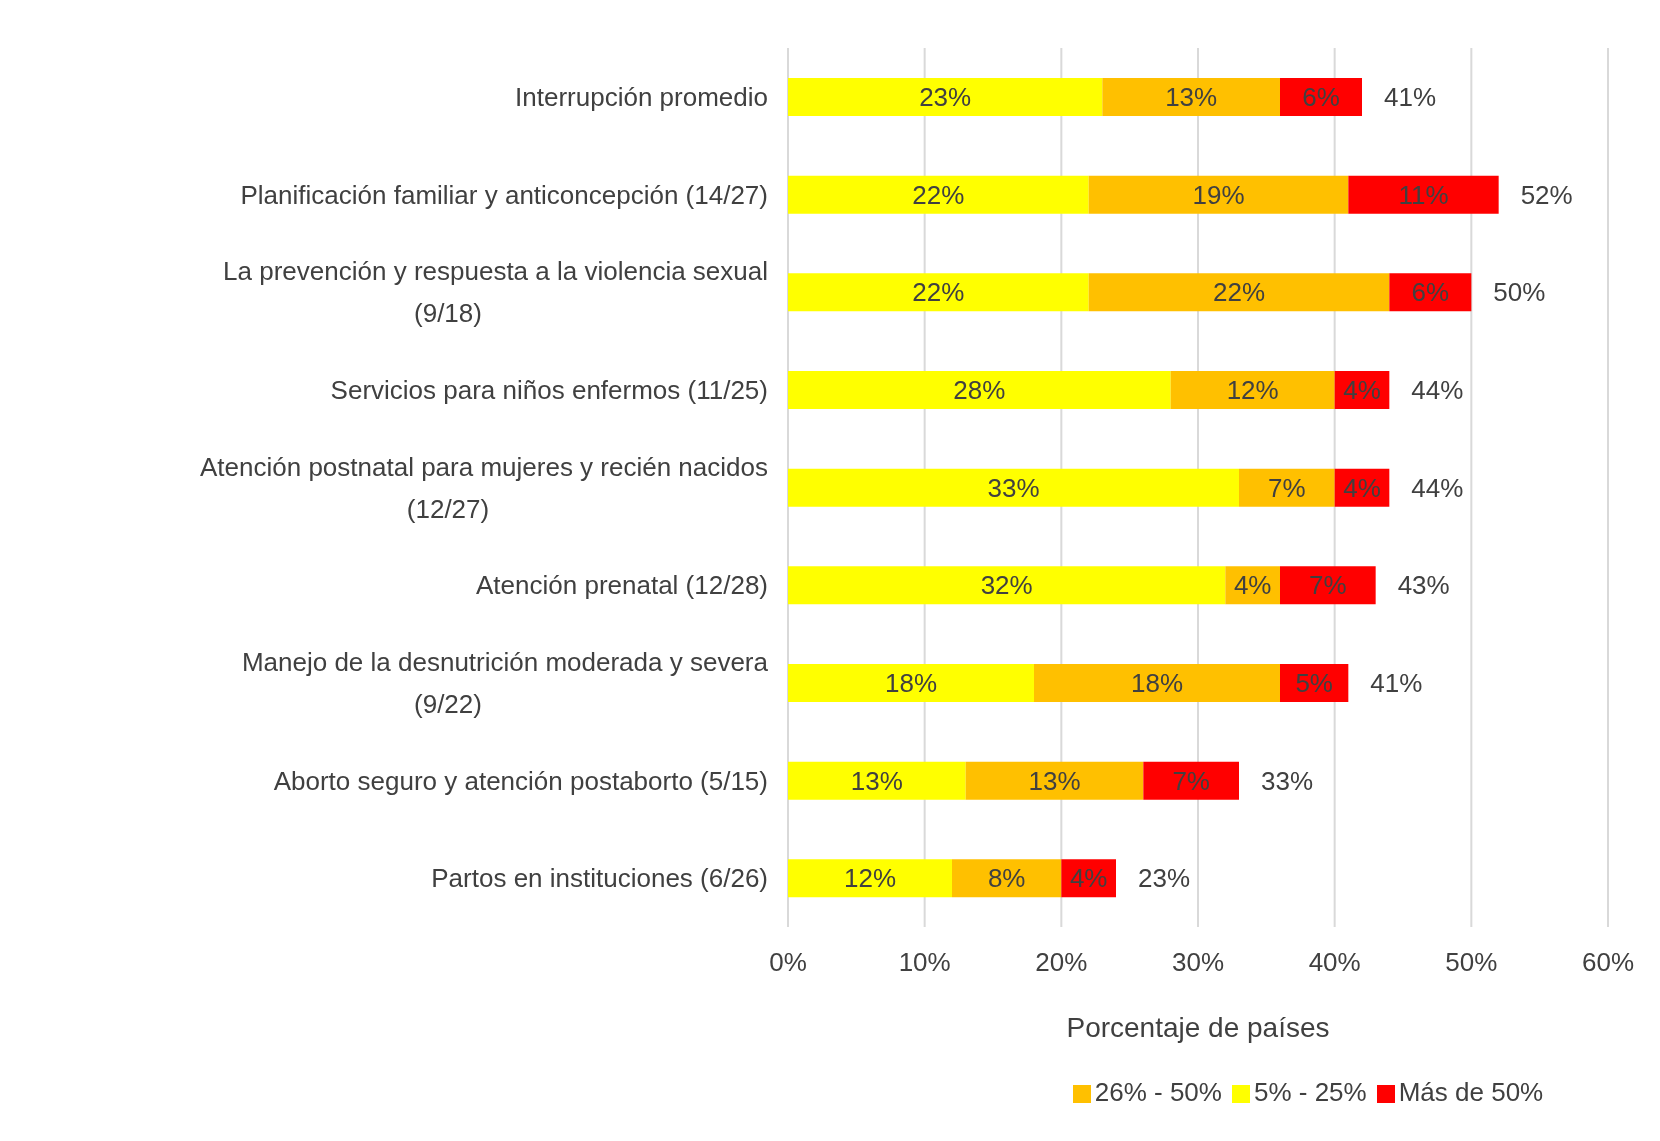 The image size is (1660, 1141). Describe the element at coordinates (788, 962) in the screenshot. I see `x-tick-label: 0%` at that location.